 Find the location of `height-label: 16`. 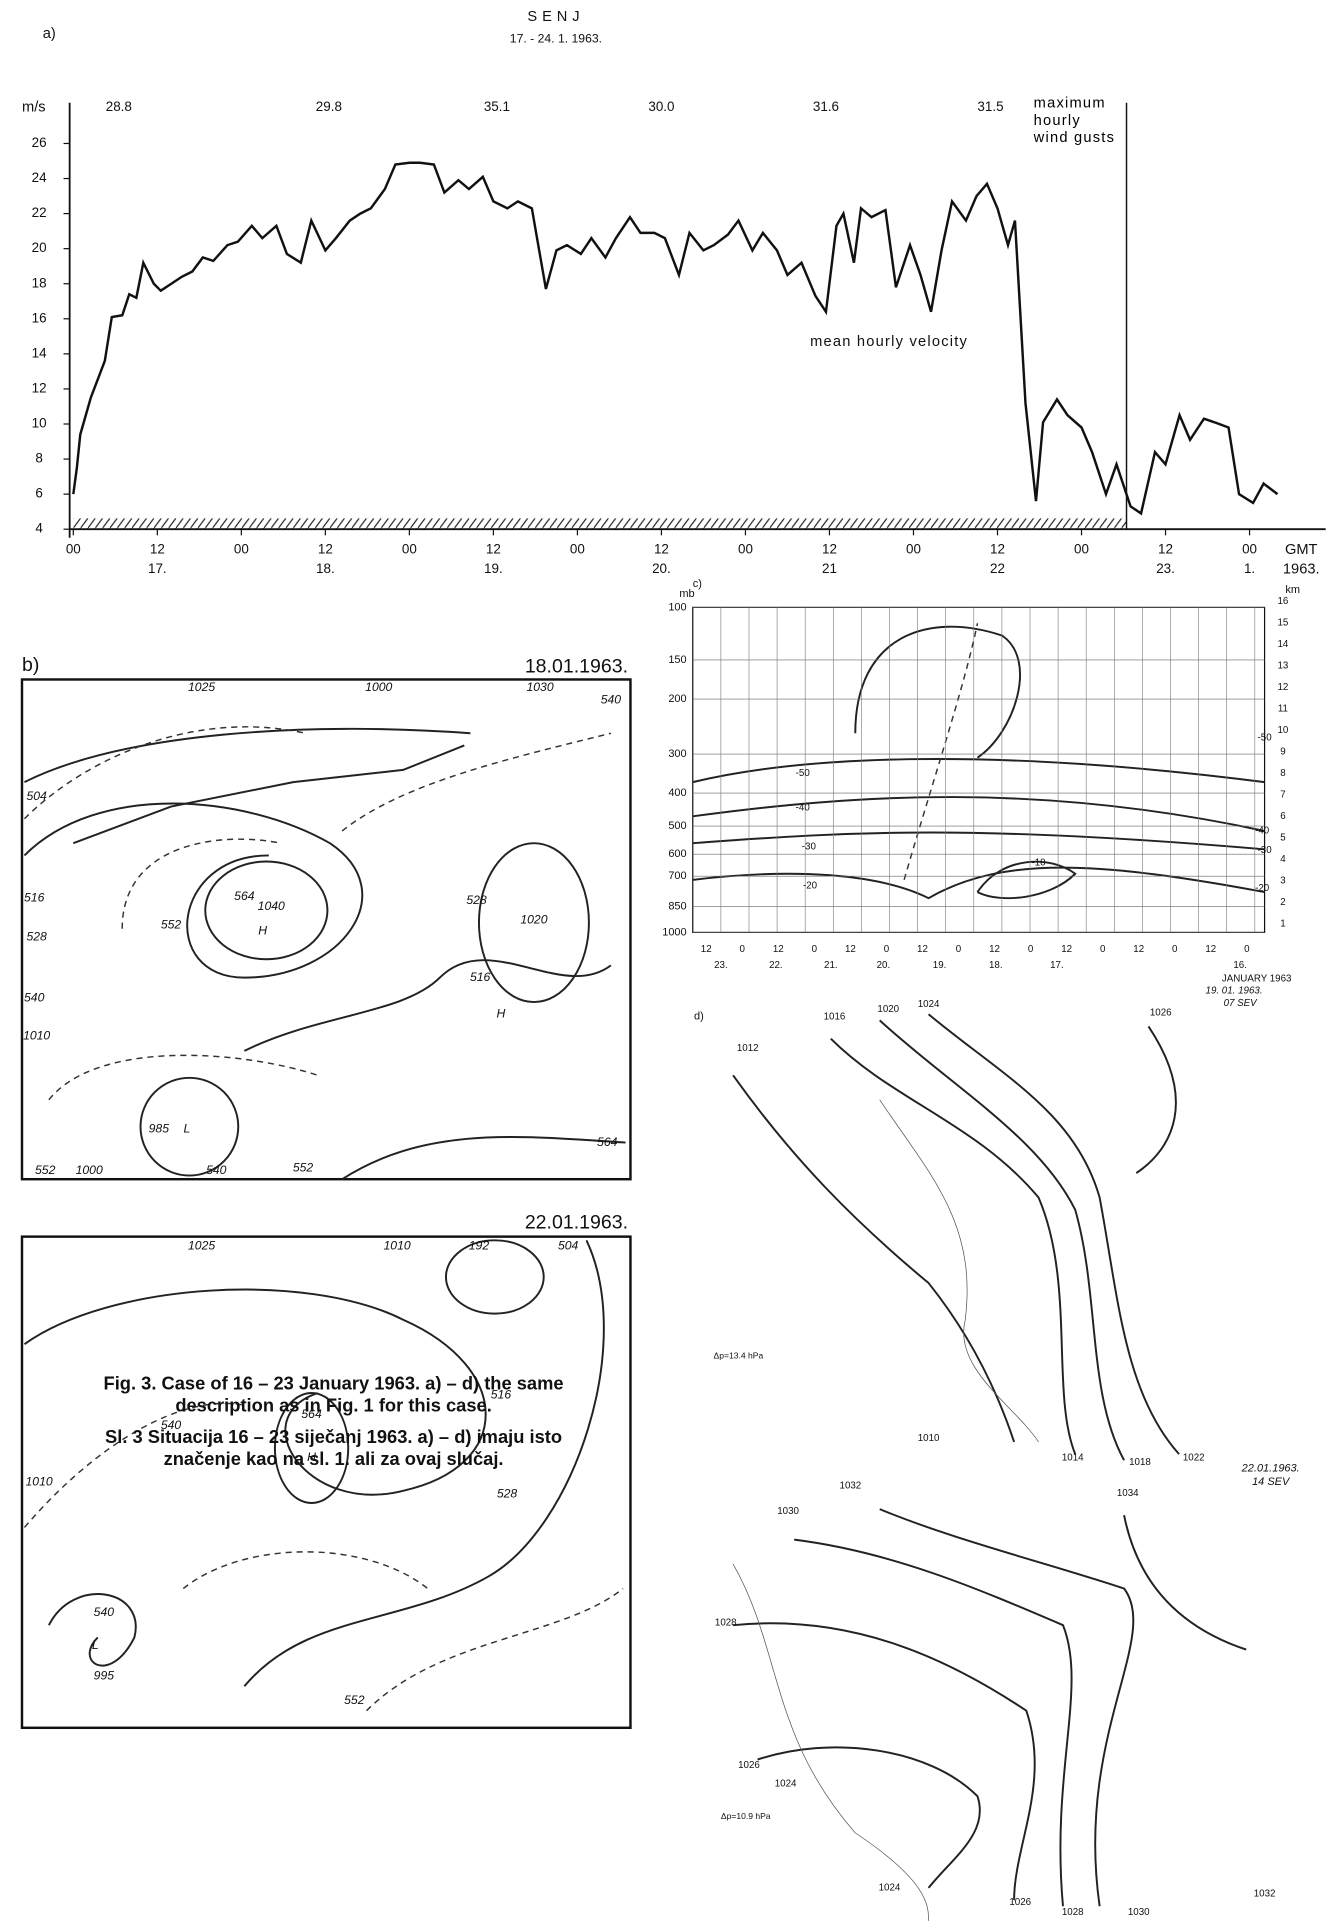

height-label: 16 is located at coordinates (1282, 601).